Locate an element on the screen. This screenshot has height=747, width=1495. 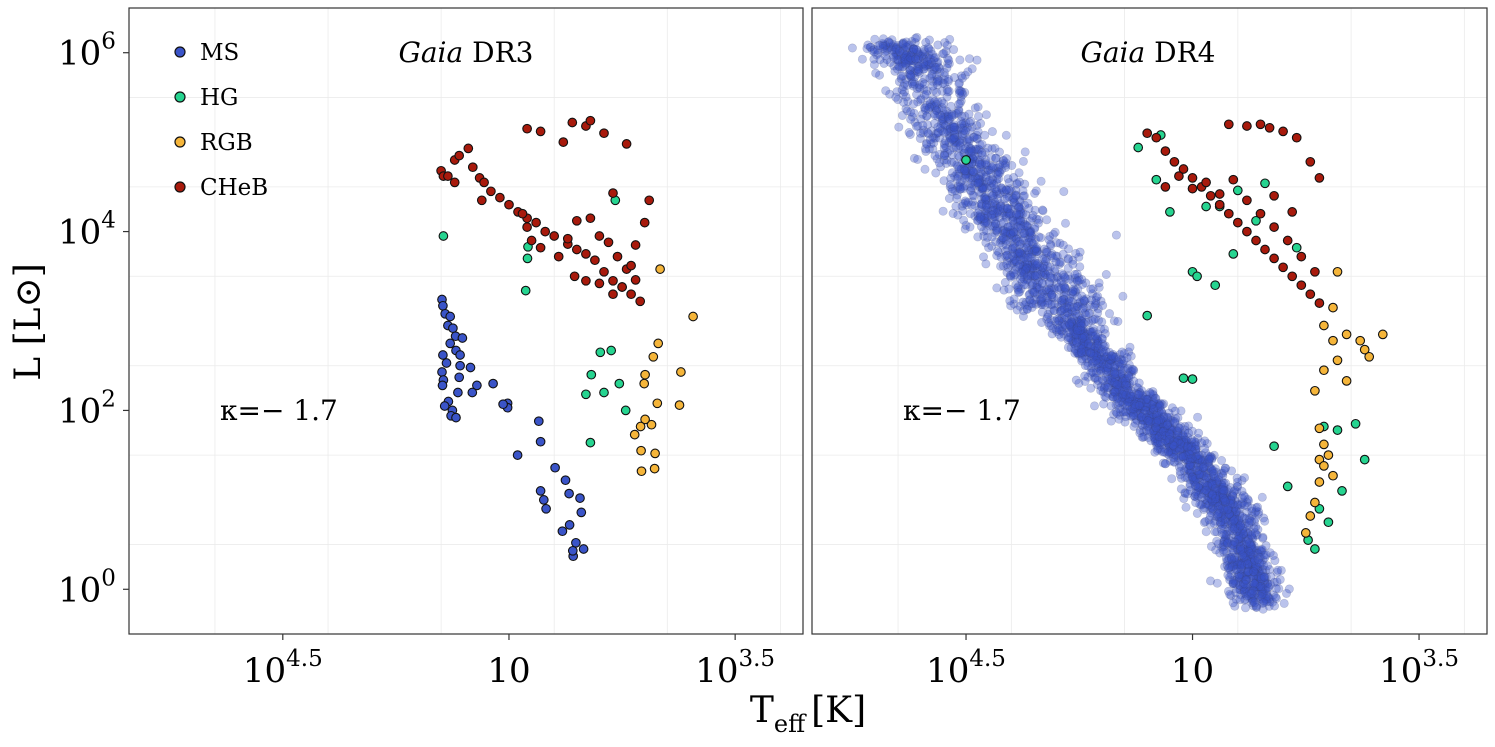
x-axis-title-rest: [K] is located at coordinates (838, 710).